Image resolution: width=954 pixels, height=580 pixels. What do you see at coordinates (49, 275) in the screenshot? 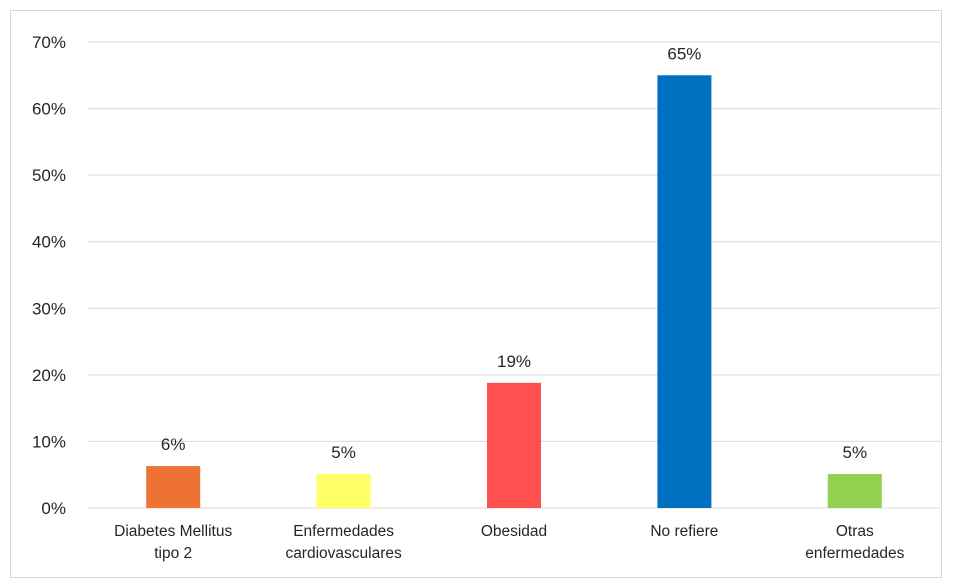
I see `y-axis-tick-labels: 0% 10% 20% 30% 40% 50% 60% 70%` at bounding box center [49, 275].